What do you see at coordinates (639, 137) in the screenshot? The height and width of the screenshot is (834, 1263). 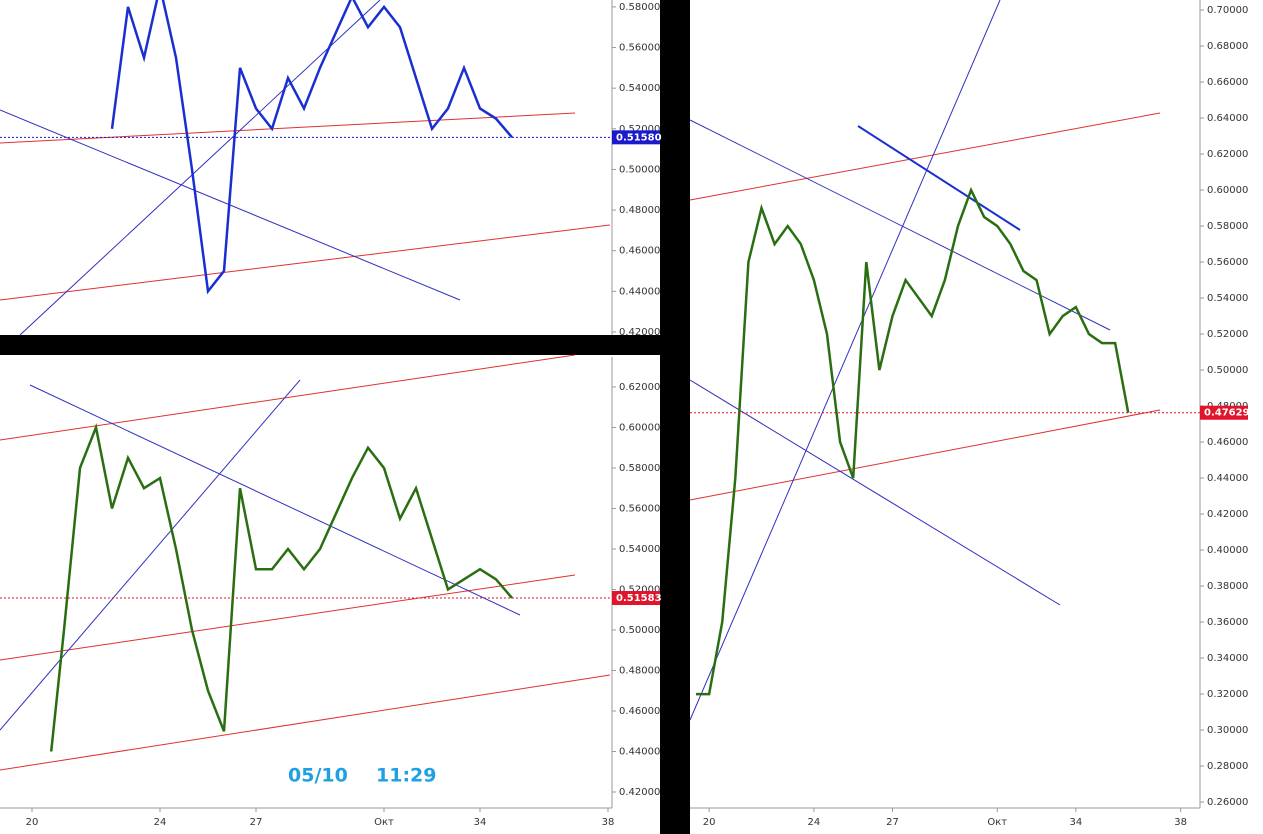 I see `price-marker-label: 0.51580` at bounding box center [639, 137].